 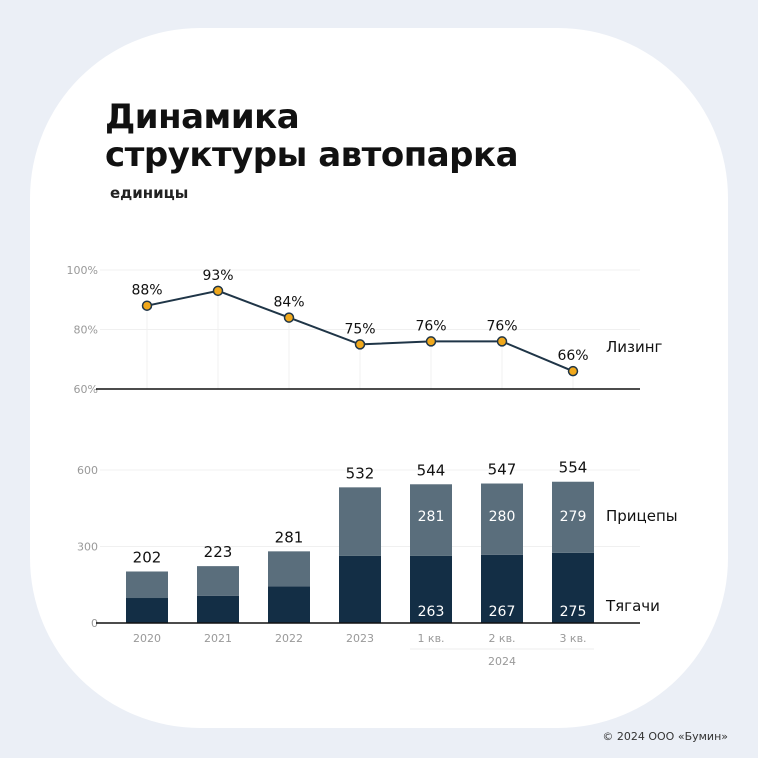 I want to click on copyright: © 2024 ООО «Бумин», so click(x=665, y=736).